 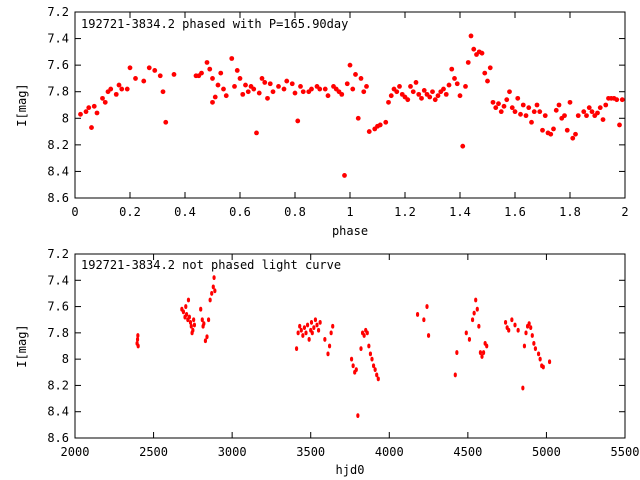 What do you see at coordinates (74, 212) in the screenshot?
I see `x-tick-label: 0` at bounding box center [74, 212].